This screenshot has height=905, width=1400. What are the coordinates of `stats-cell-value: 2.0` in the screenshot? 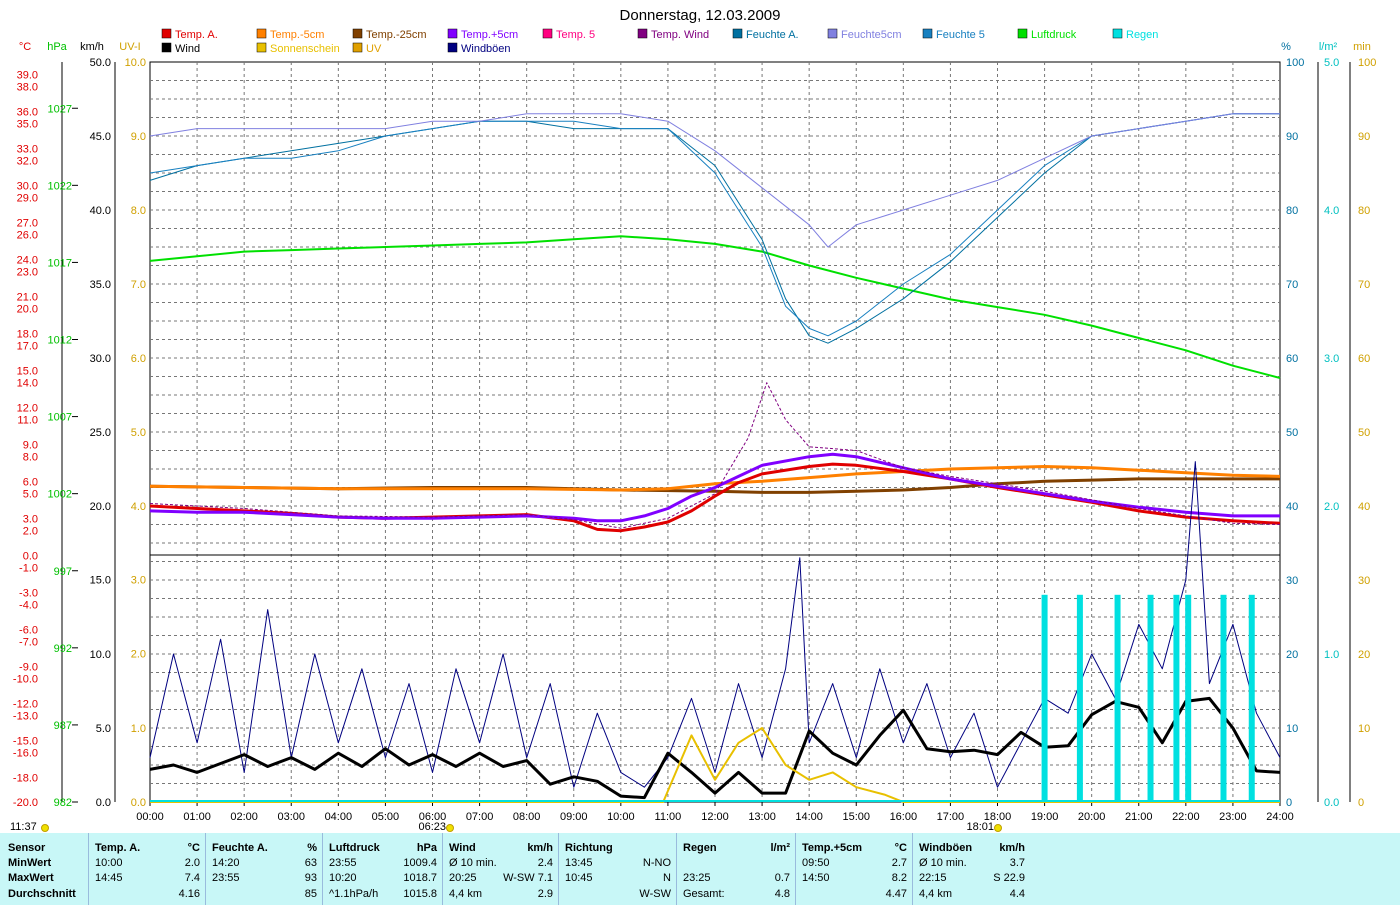 It's located at (192, 863).